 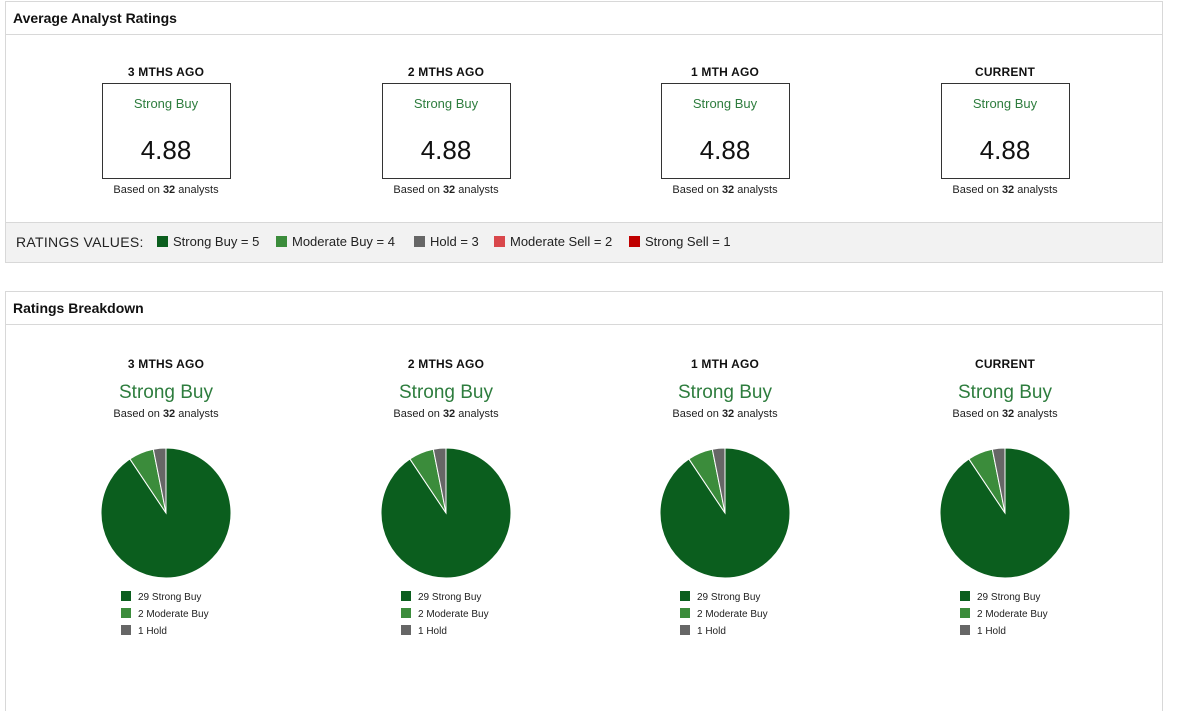 What do you see at coordinates (208, 241) in the screenshot?
I see `legend-item-strong-buy: Strong Buy = 5` at bounding box center [208, 241].